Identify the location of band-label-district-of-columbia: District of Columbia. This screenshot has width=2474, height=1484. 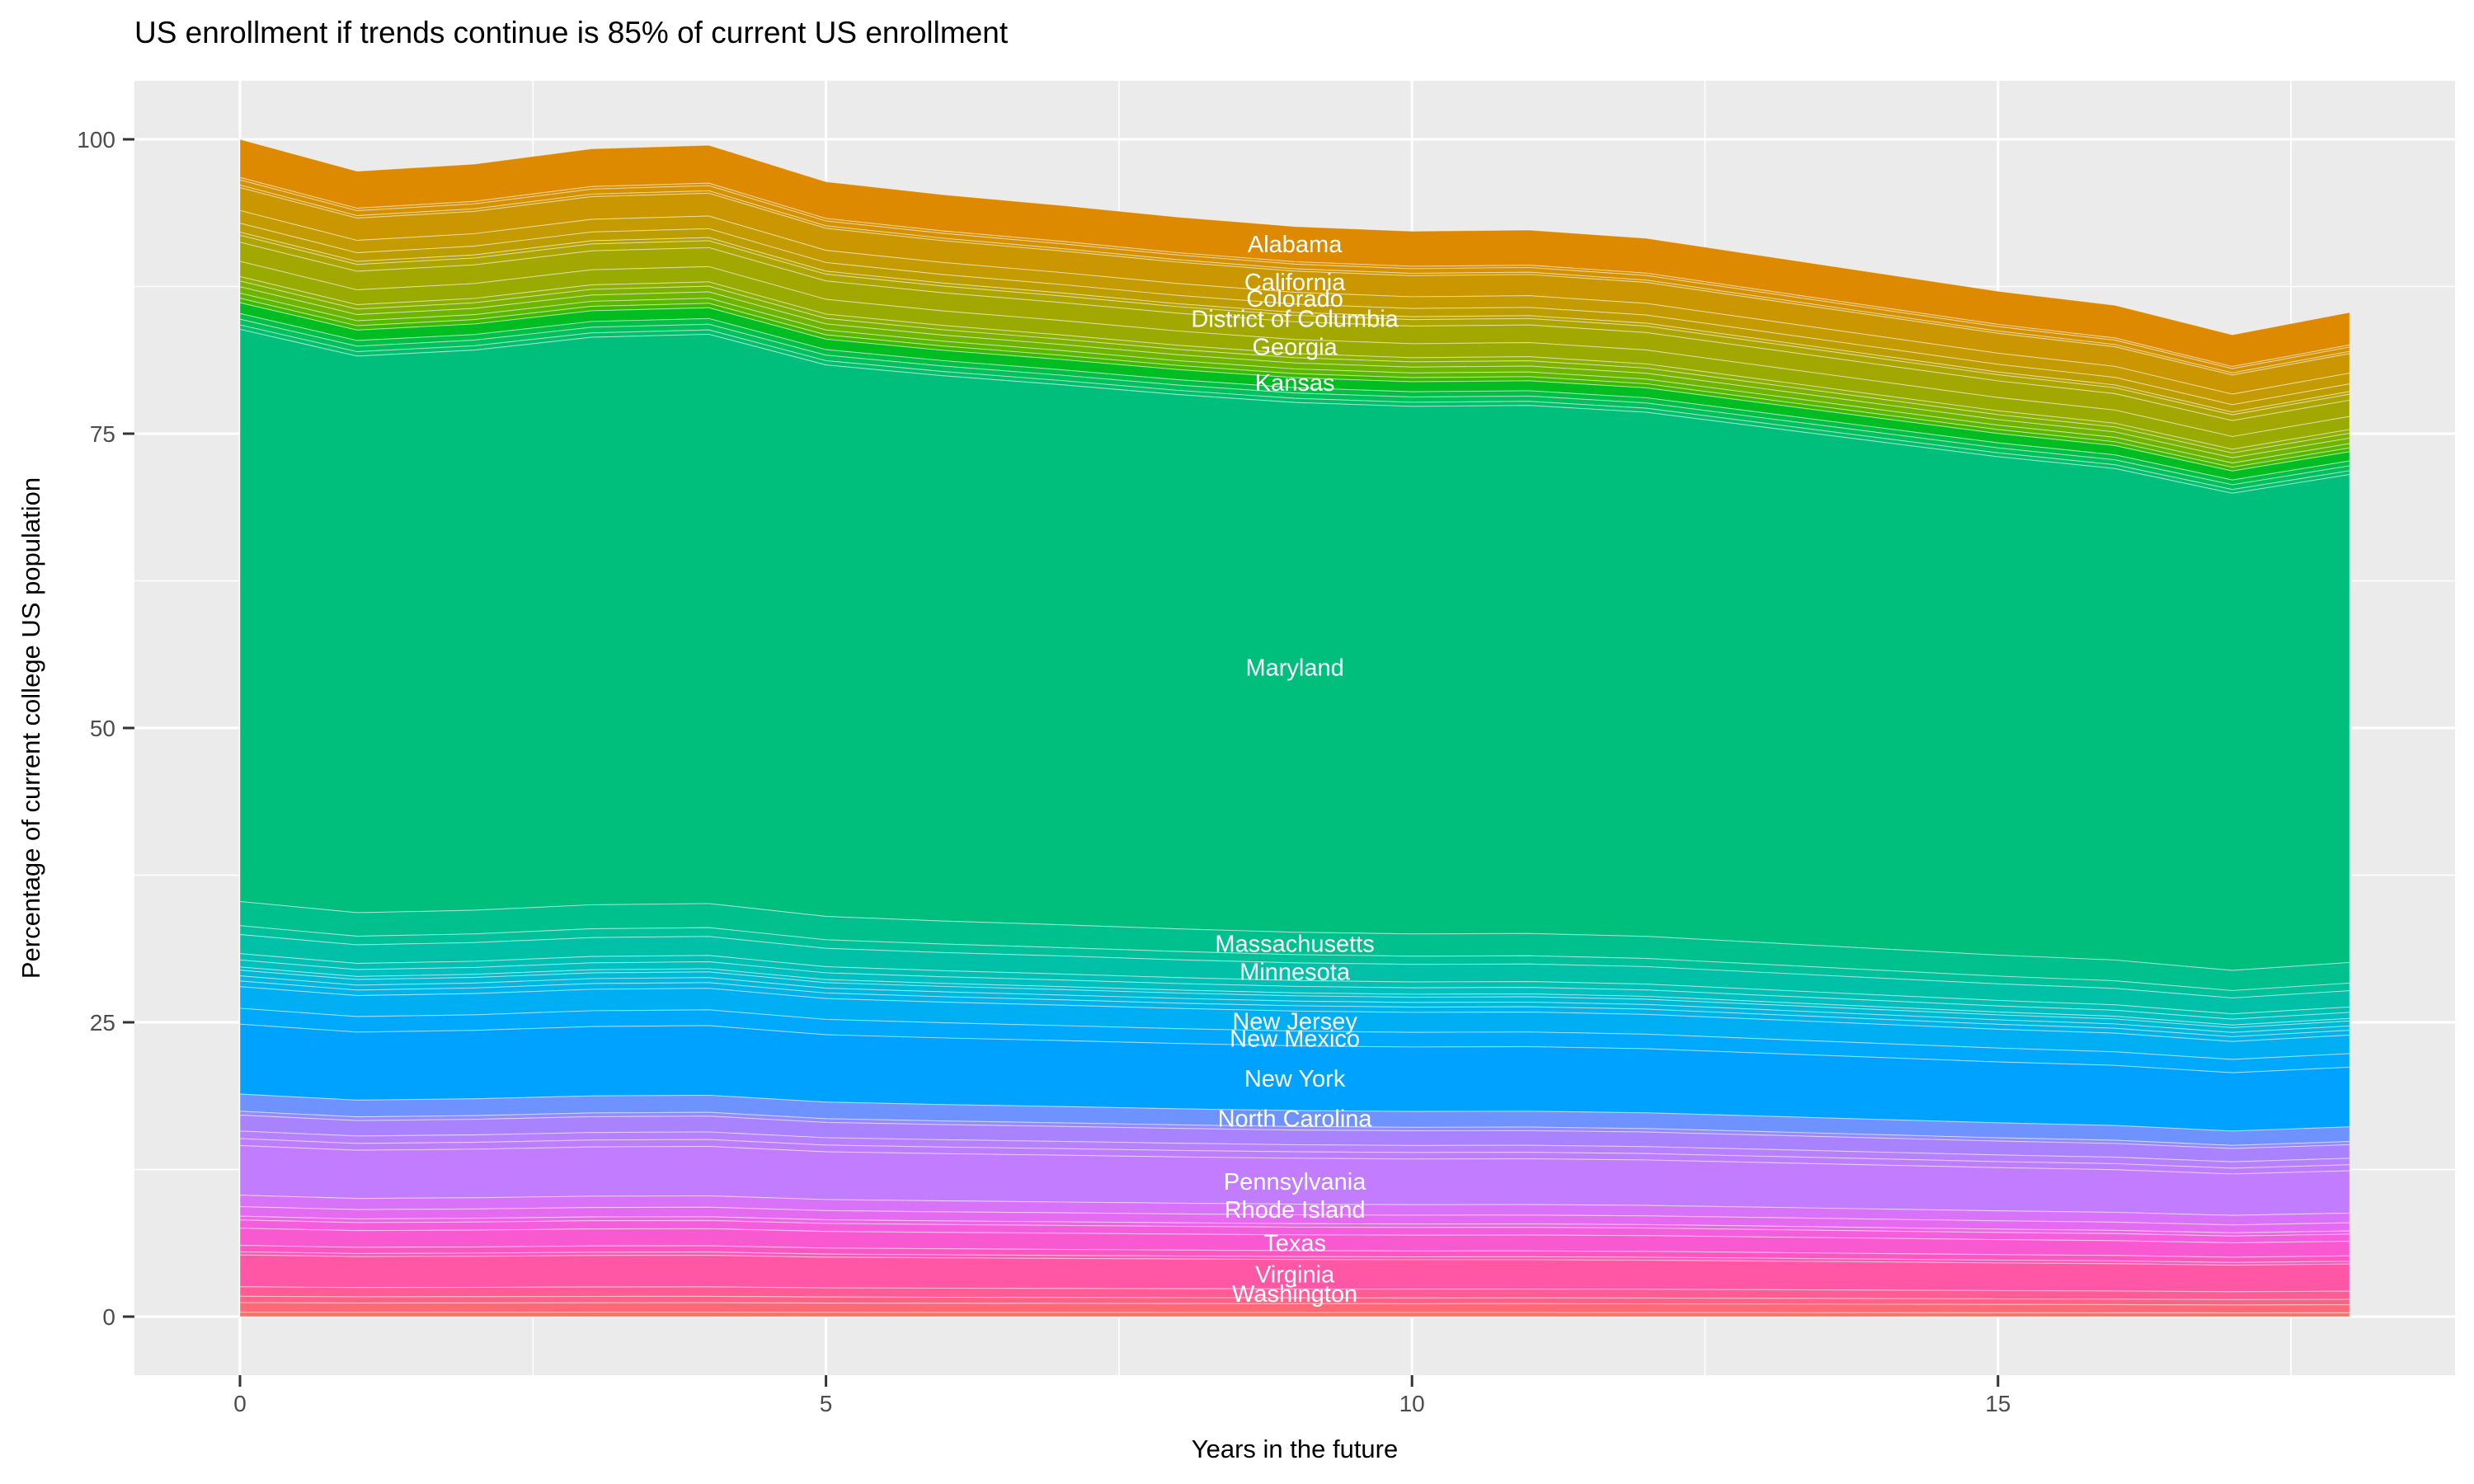
(1295, 319).